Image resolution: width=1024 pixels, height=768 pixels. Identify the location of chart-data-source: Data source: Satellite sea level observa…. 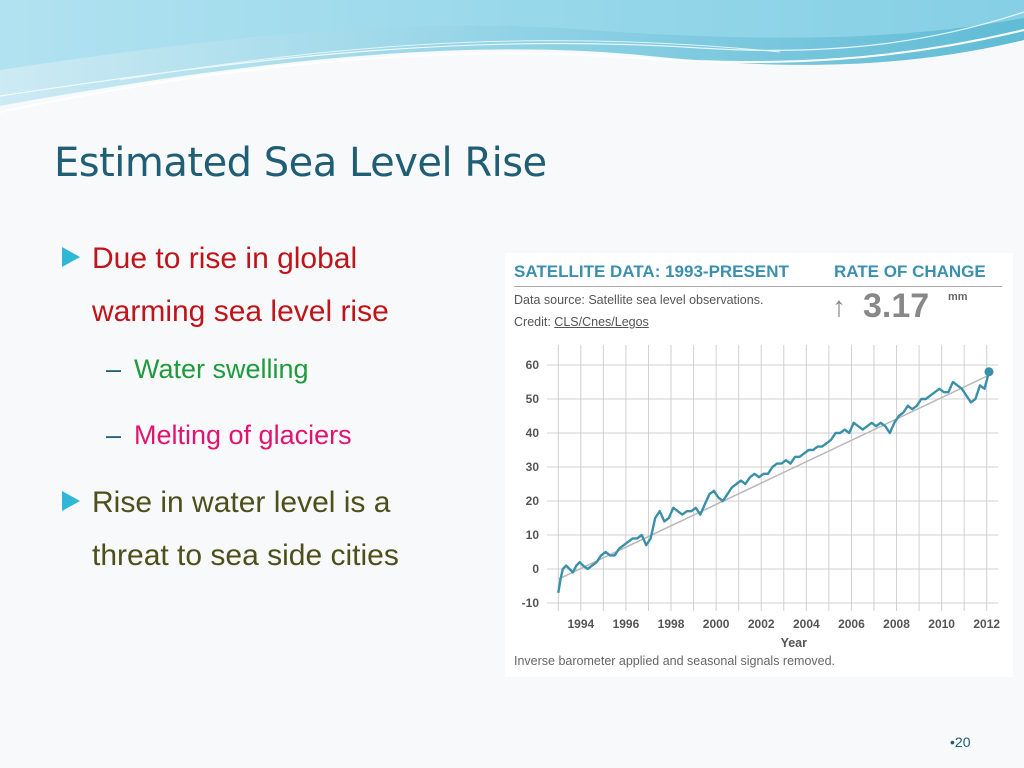
(639, 300).